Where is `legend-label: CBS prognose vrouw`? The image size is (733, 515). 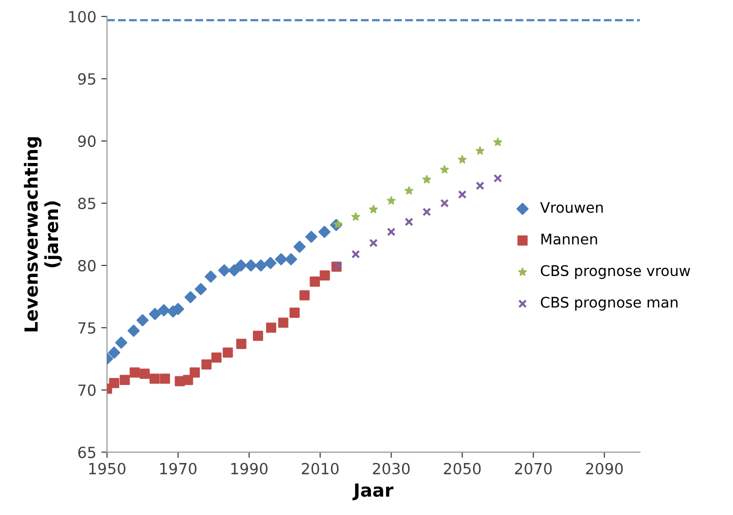
legend-label: CBS prognose vrouw is located at coordinates (615, 272).